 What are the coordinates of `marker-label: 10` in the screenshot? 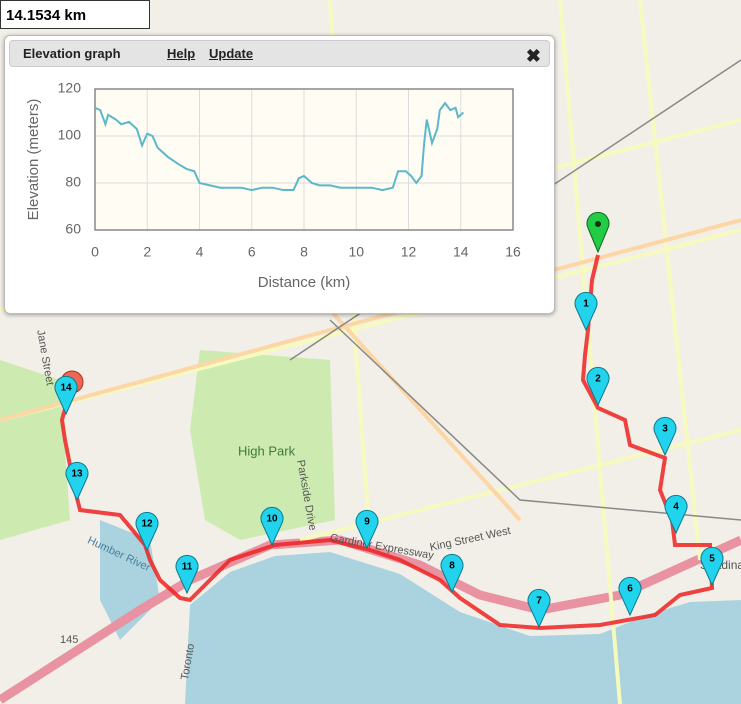 It's located at (272, 519).